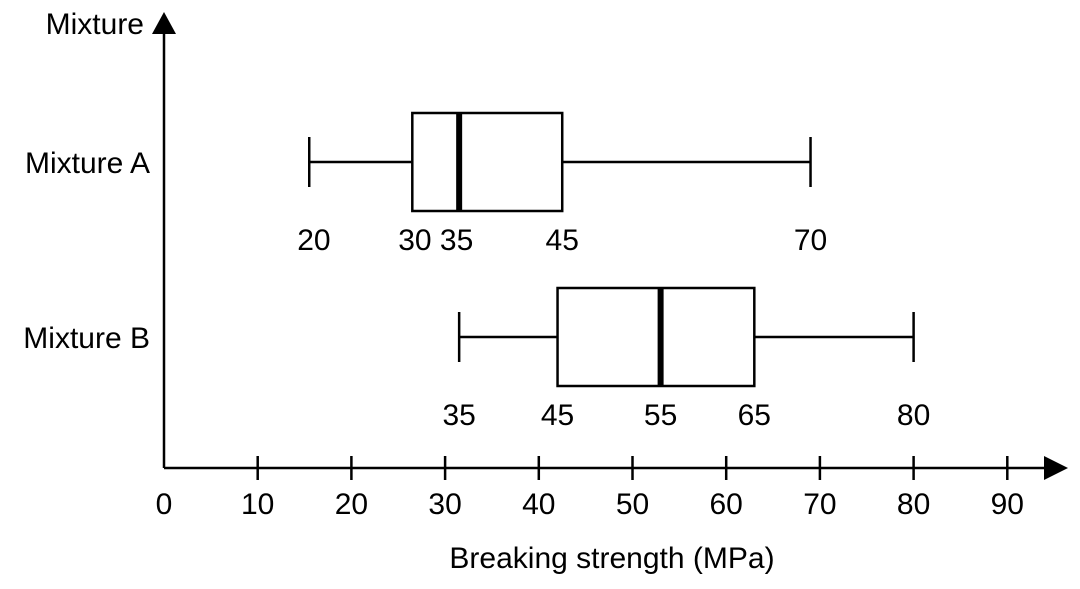 The width and height of the screenshot is (1080, 589). What do you see at coordinates (351, 504) in the screenshot?
I see `x-tick-label: 20` at bounding box center [351, 504].